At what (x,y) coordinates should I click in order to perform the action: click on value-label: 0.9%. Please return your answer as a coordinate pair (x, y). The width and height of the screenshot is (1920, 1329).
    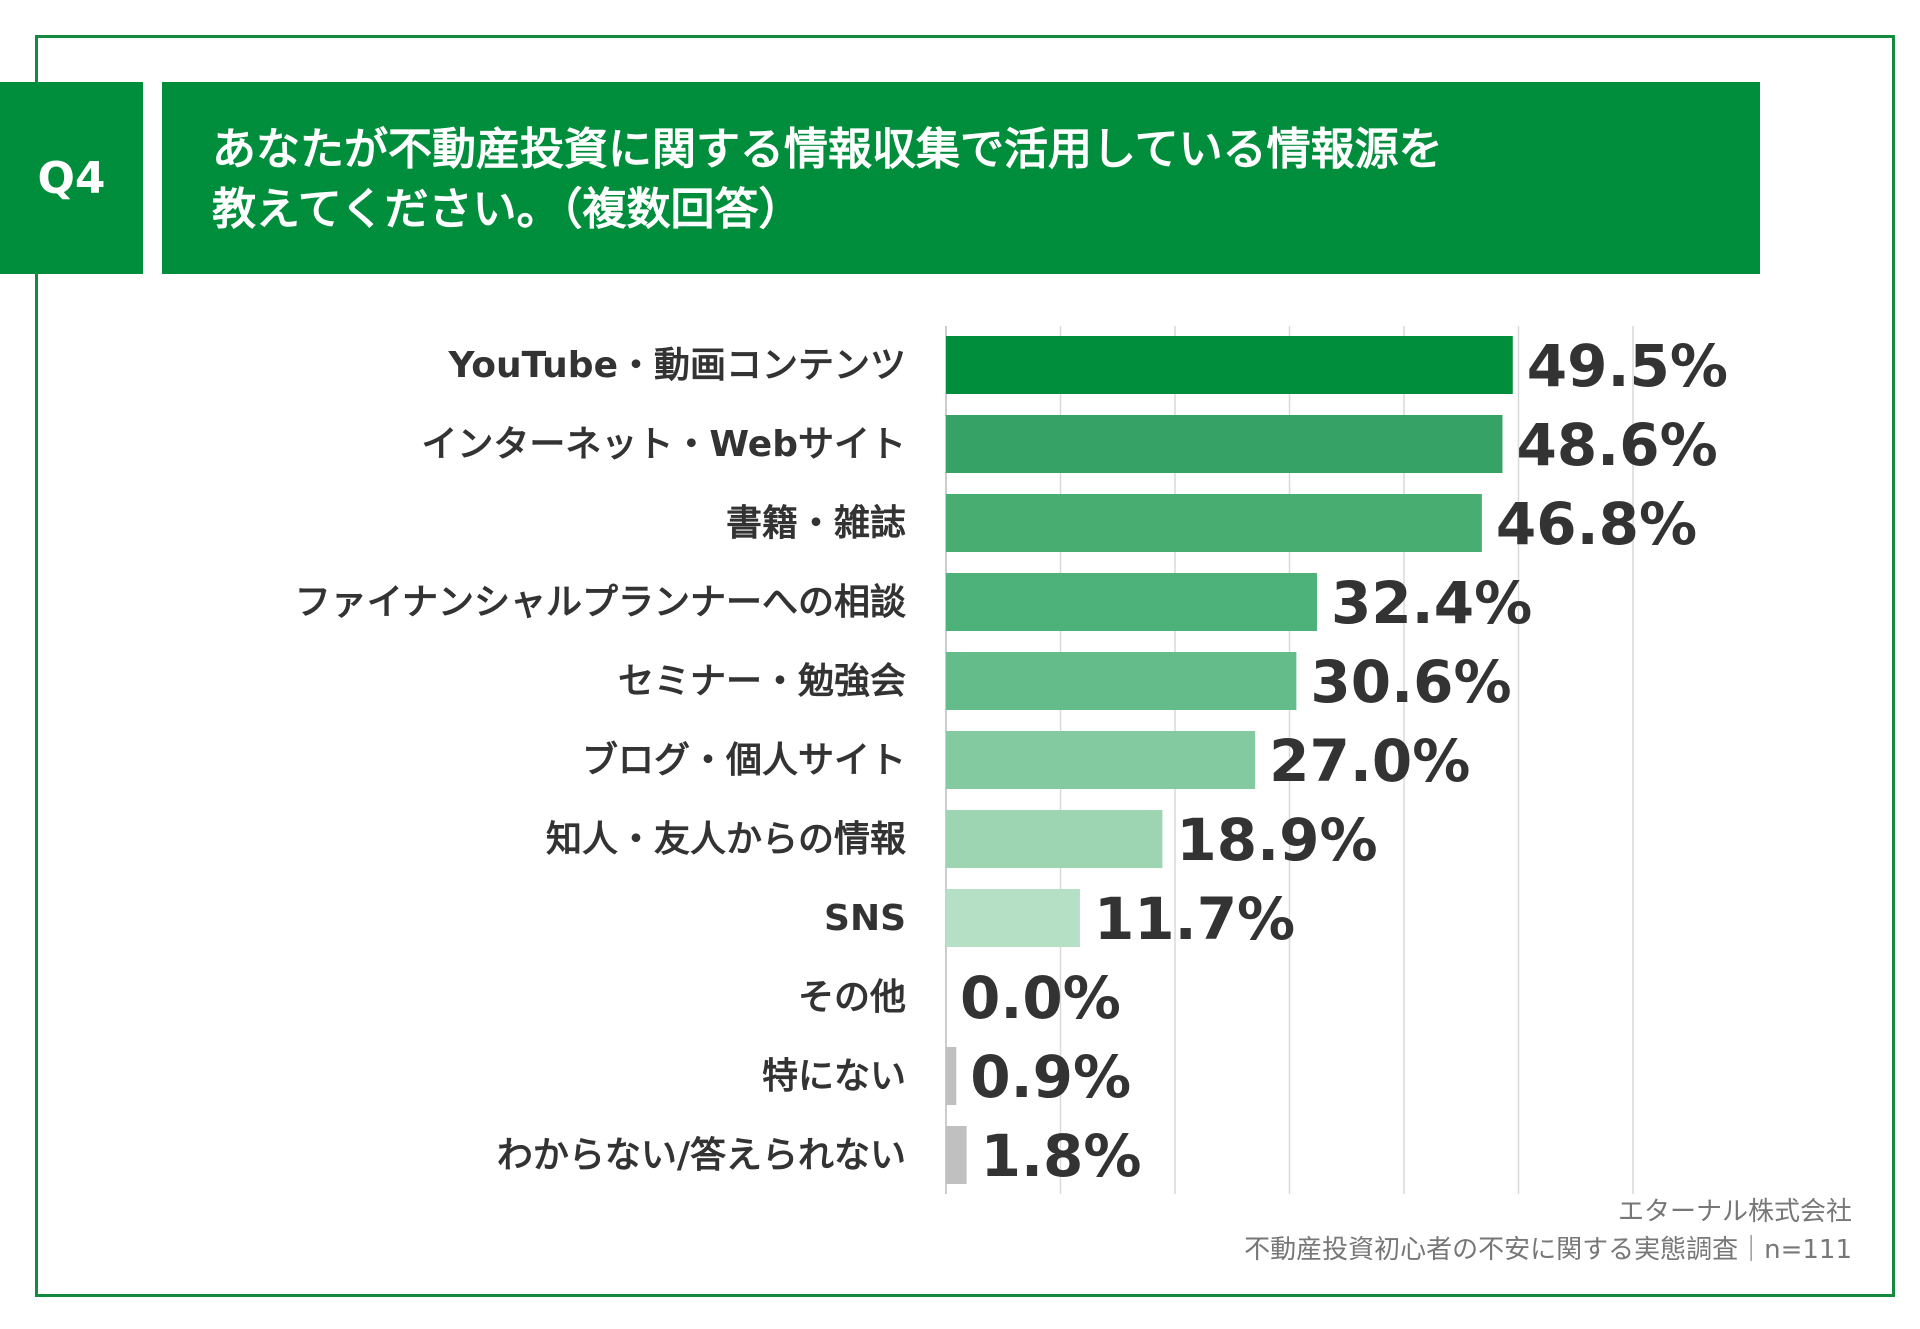
    Looking at the image, I should click on (1050, 1077).